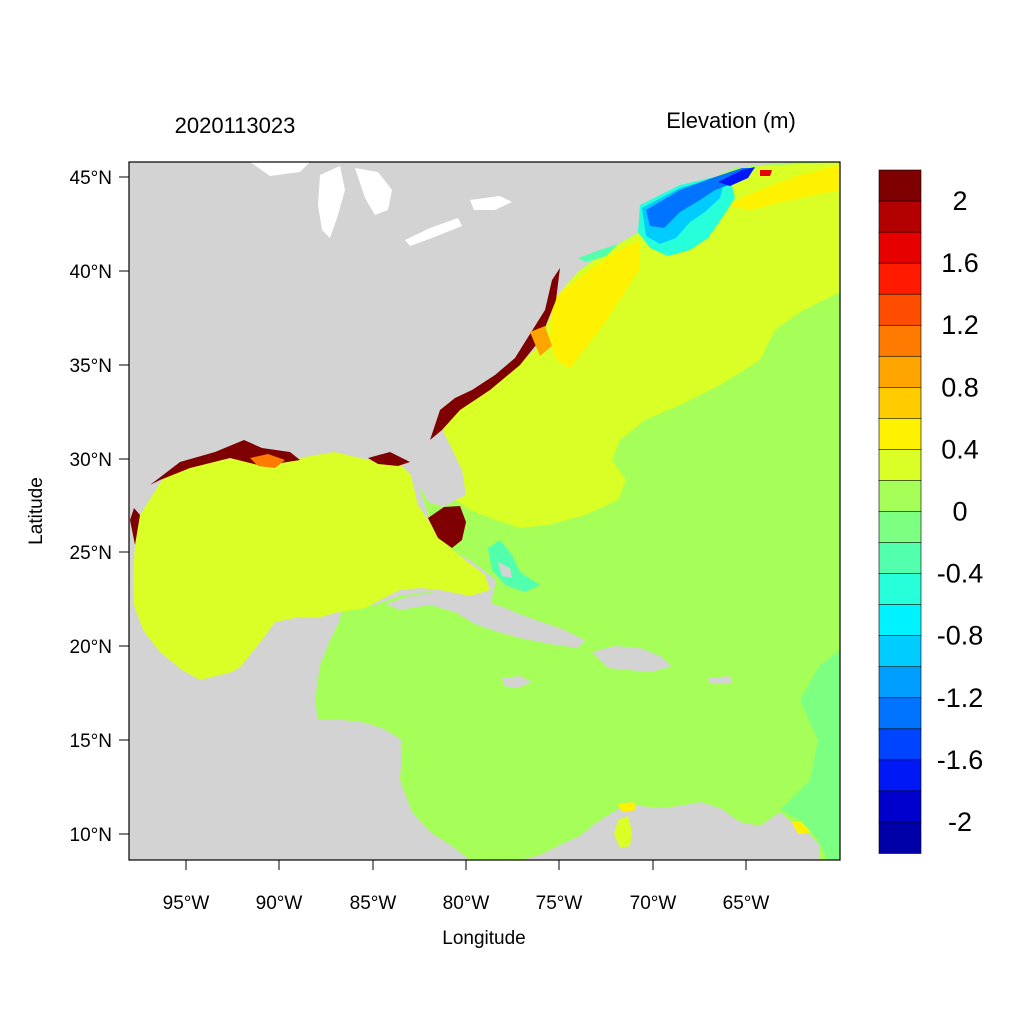 The height and width of the screenshot is (1024, 1024). Describe the element at coordinates (99, 507) in the screenshot. I see `y-axis: 45°N 40°N 35°N 30°N 25°N 20°N 15°N 10°N` at that location.